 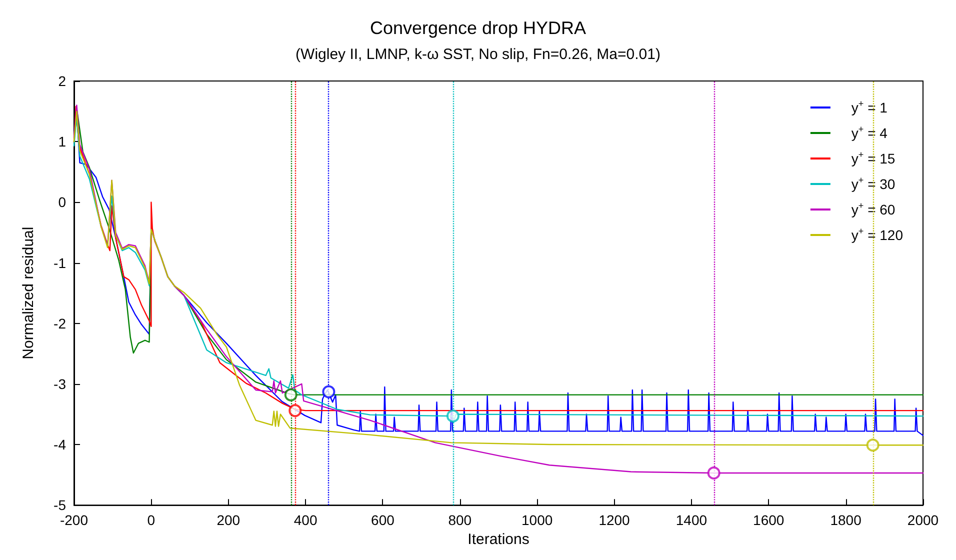 What do you see at coordinates (60, 323) in the screenshot?
I see `y-tick-label: -2` at bounding box center [60, 323].